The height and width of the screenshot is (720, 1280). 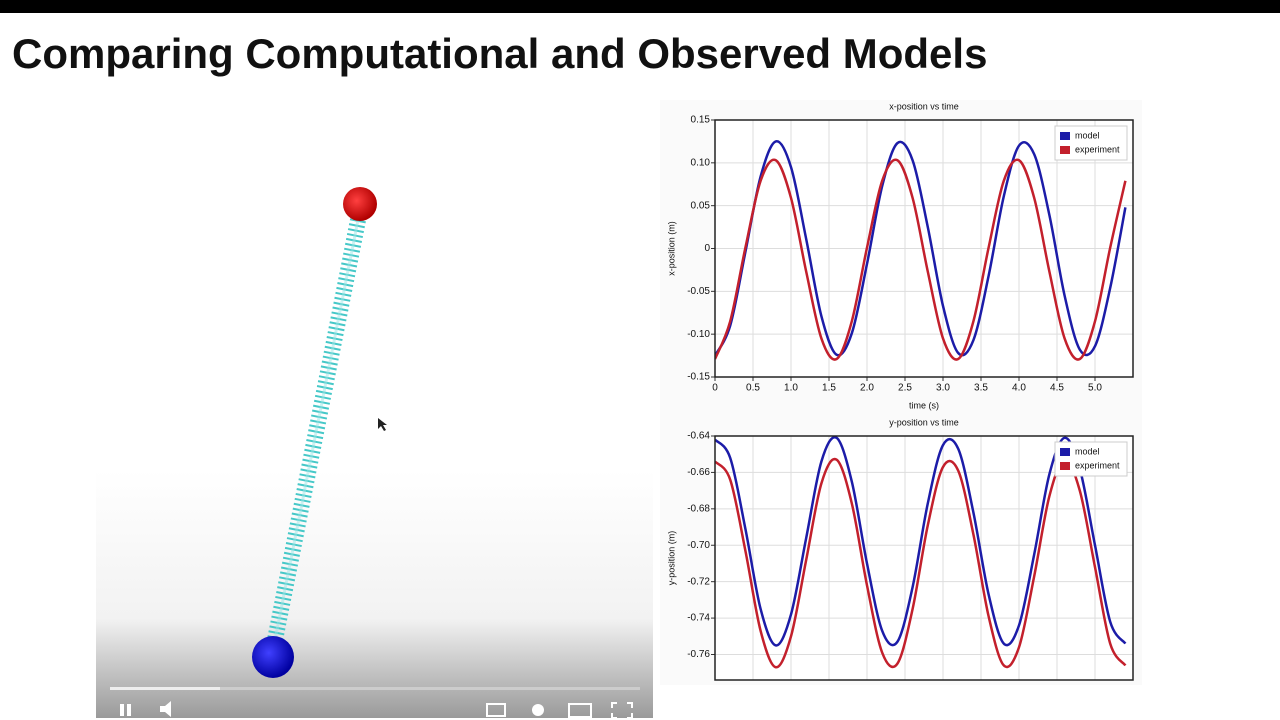 I want to click on y-tick-label: -0.76, so click(x=698, y=654).